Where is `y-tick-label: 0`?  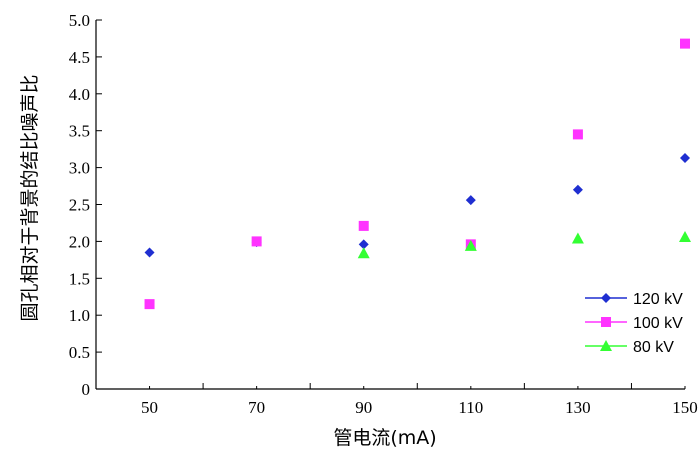
y-tick-label: 0 is located at coordinates (86, 389).